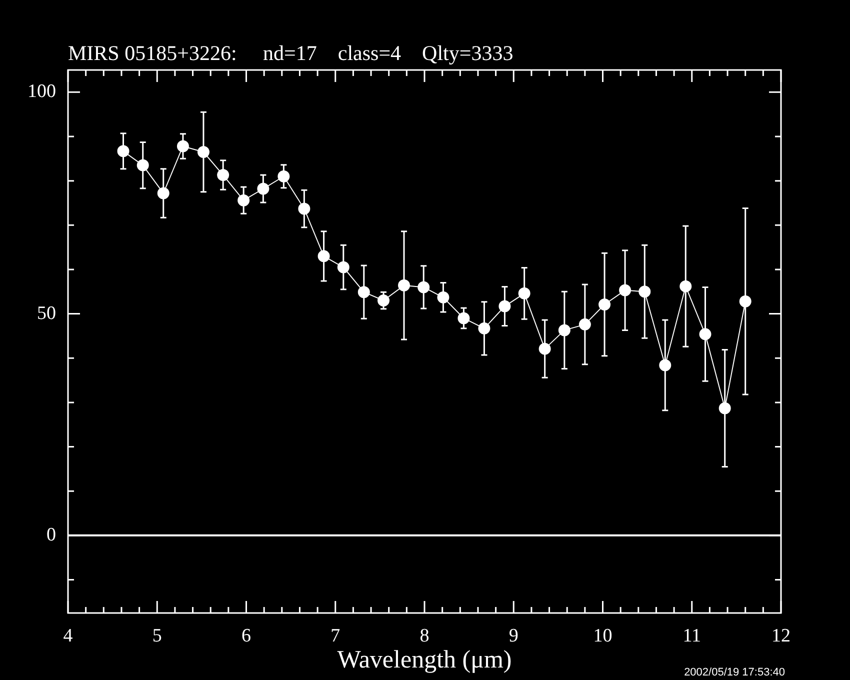 Image resolution: width=850 pixels, height=680 pixels. Describe the element at coordinates (335, 635) in the screenshot. I see `x-tick-label: 7` at that location.